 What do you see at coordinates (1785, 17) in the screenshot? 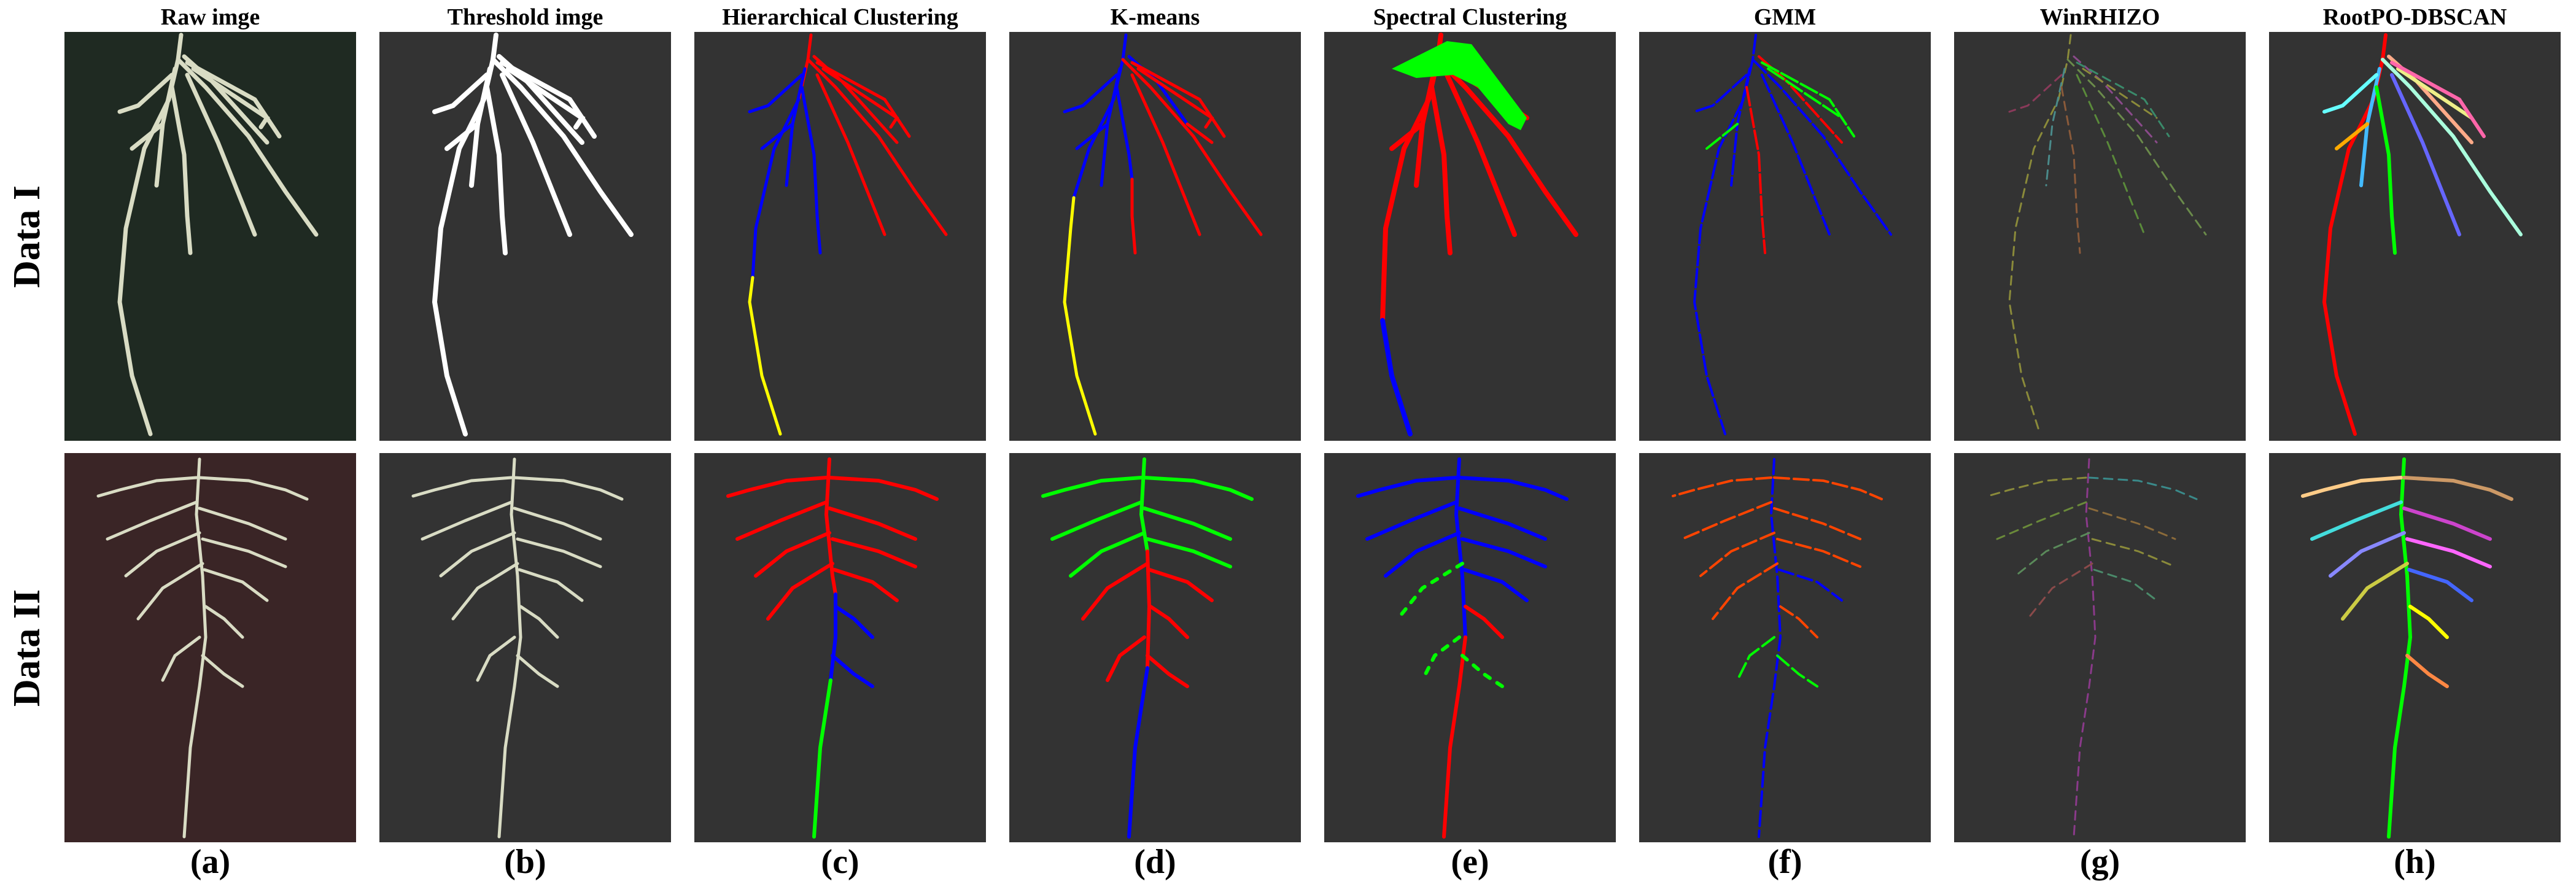
I see `col-title-gmm: GMM` at bounding box center [1785, 17].